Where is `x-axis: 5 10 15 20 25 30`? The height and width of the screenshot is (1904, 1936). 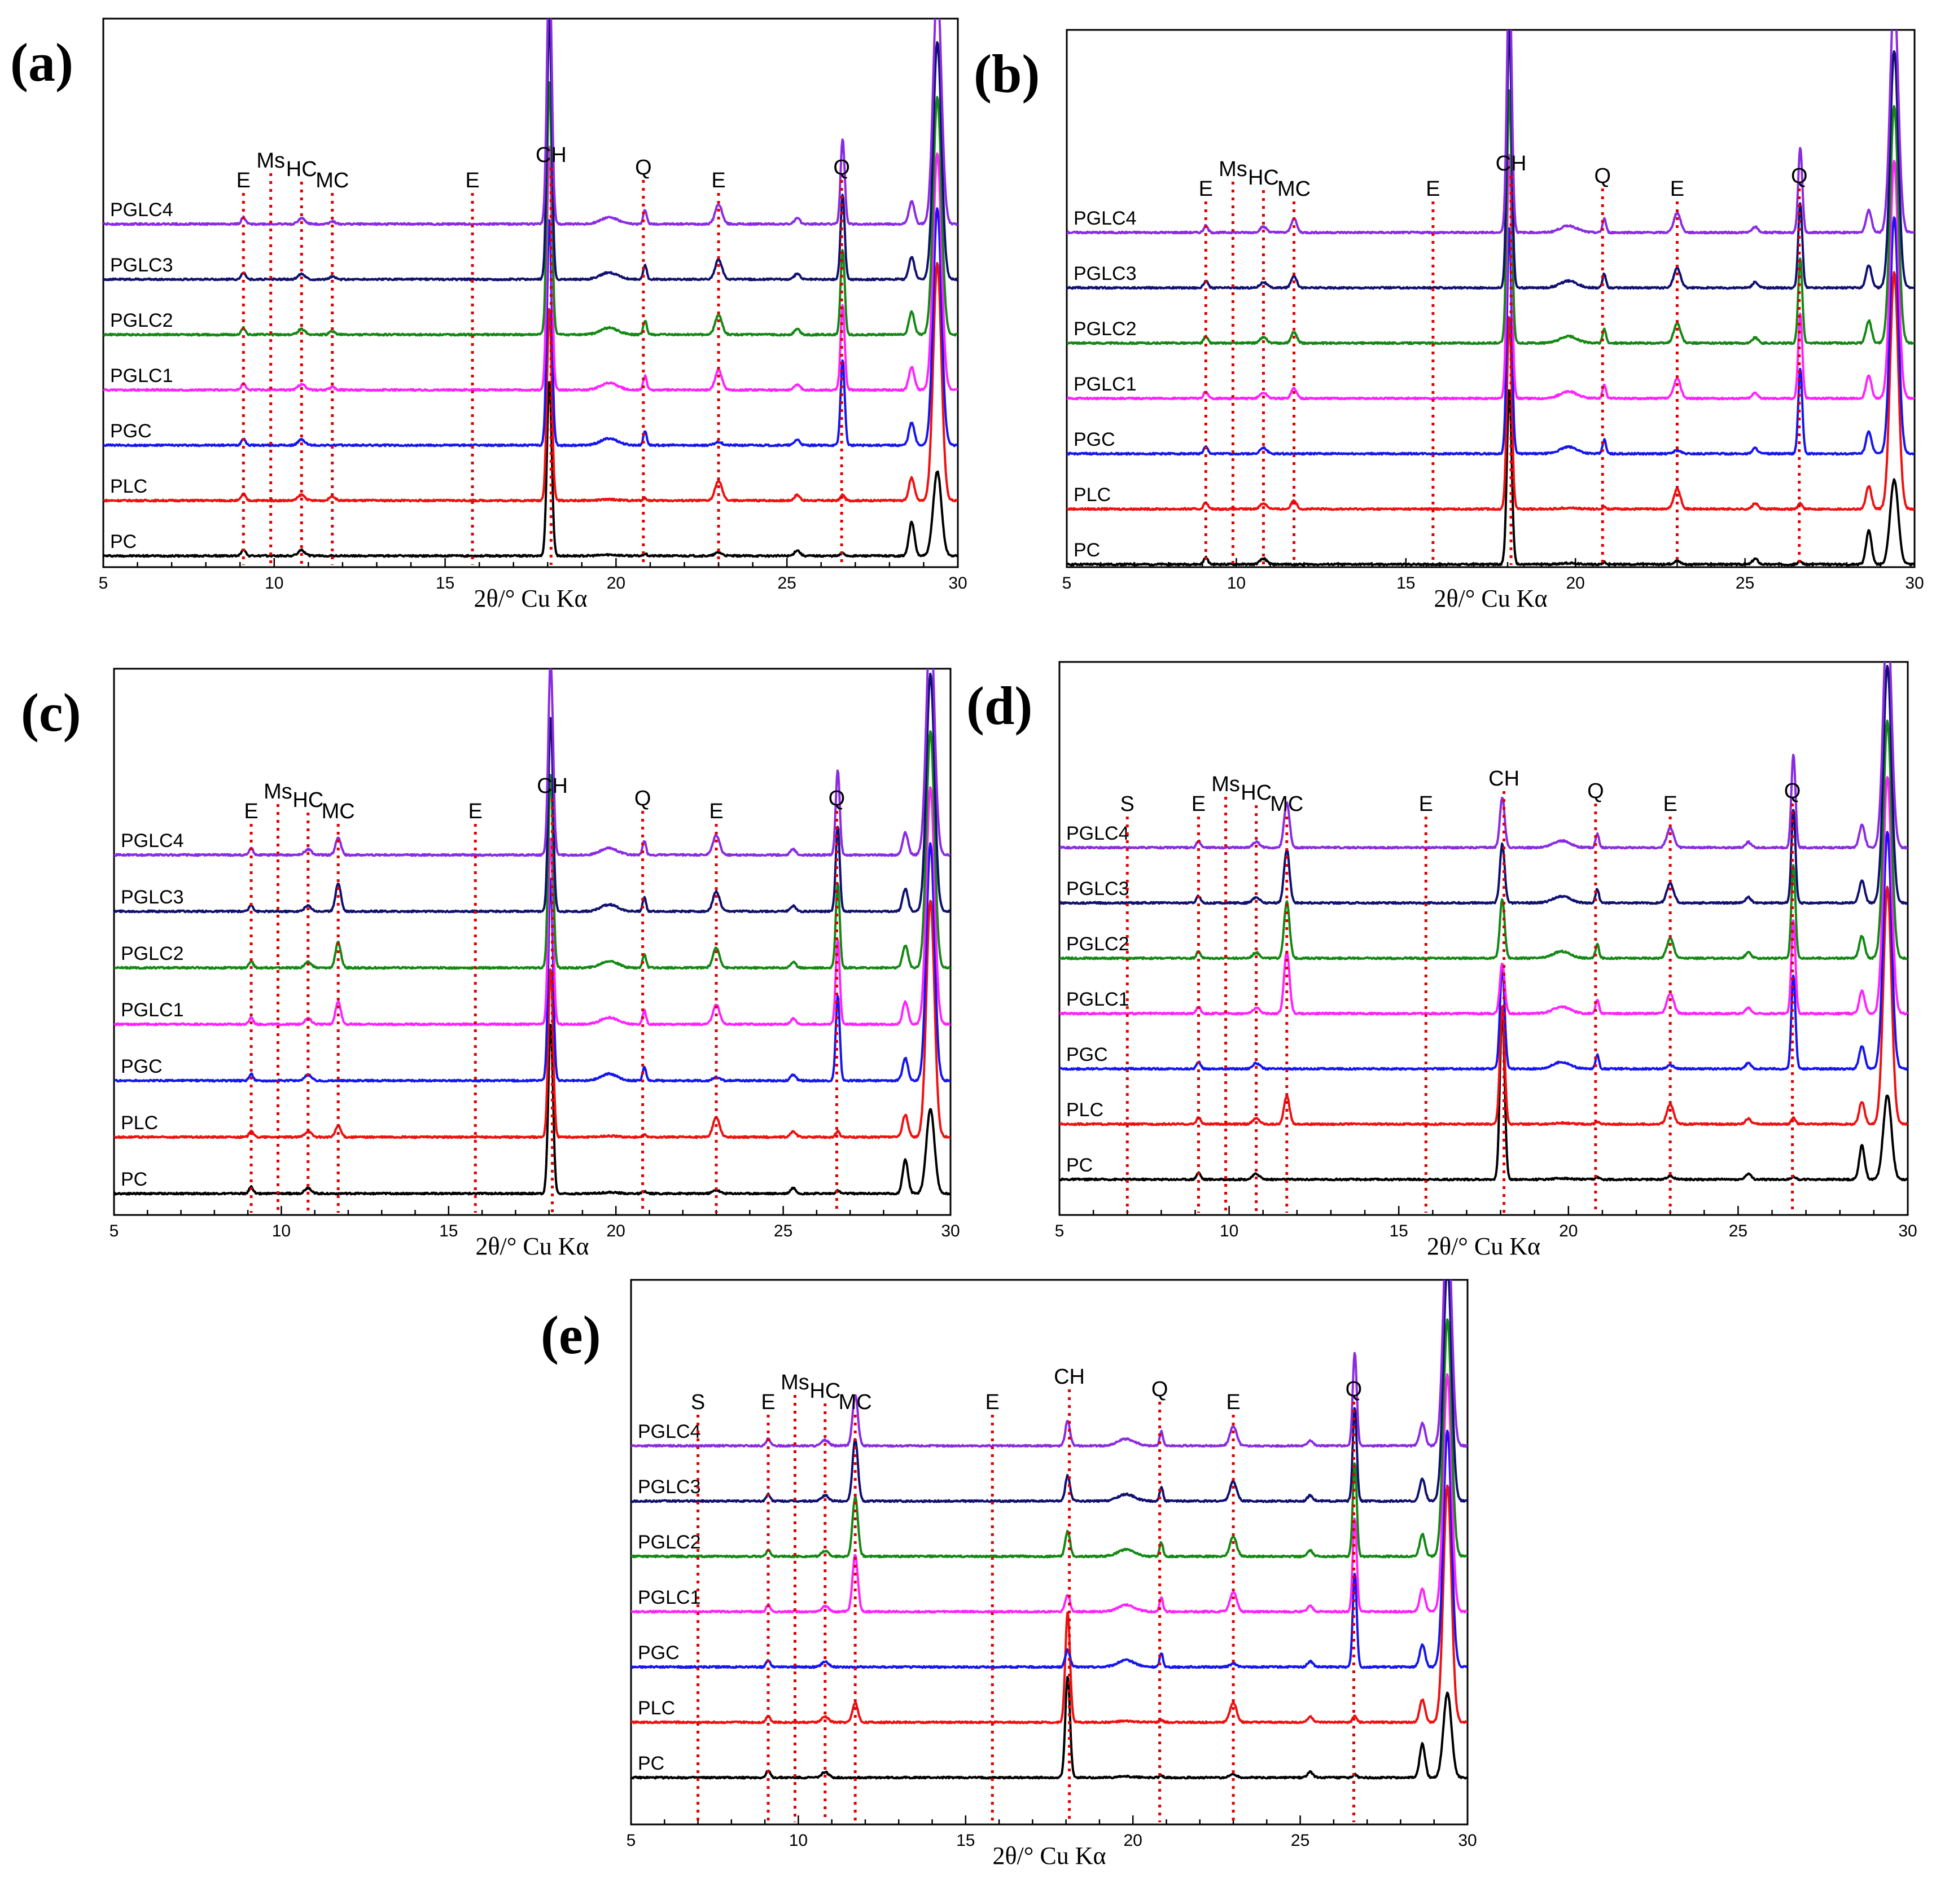 x-axis: 5 10 15 20 25 30 is located at coordinates (533, 575).